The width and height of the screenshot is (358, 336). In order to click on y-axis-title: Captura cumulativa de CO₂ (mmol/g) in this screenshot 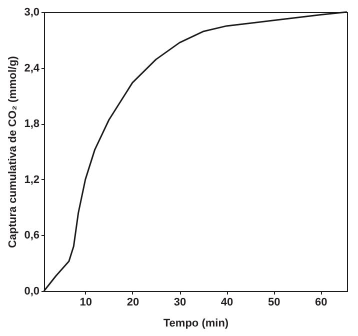, I will do `click(13, 152)`.